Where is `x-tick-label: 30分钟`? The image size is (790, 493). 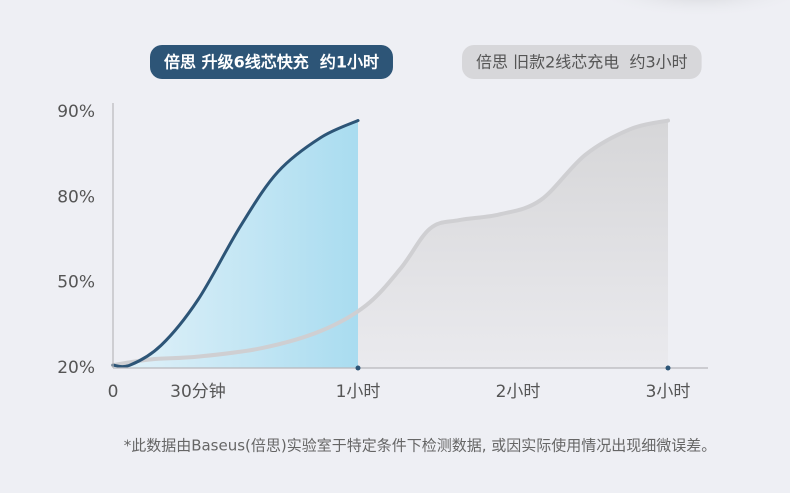
x-tick-label: 30分钟 is located at coordinates (198, 392).